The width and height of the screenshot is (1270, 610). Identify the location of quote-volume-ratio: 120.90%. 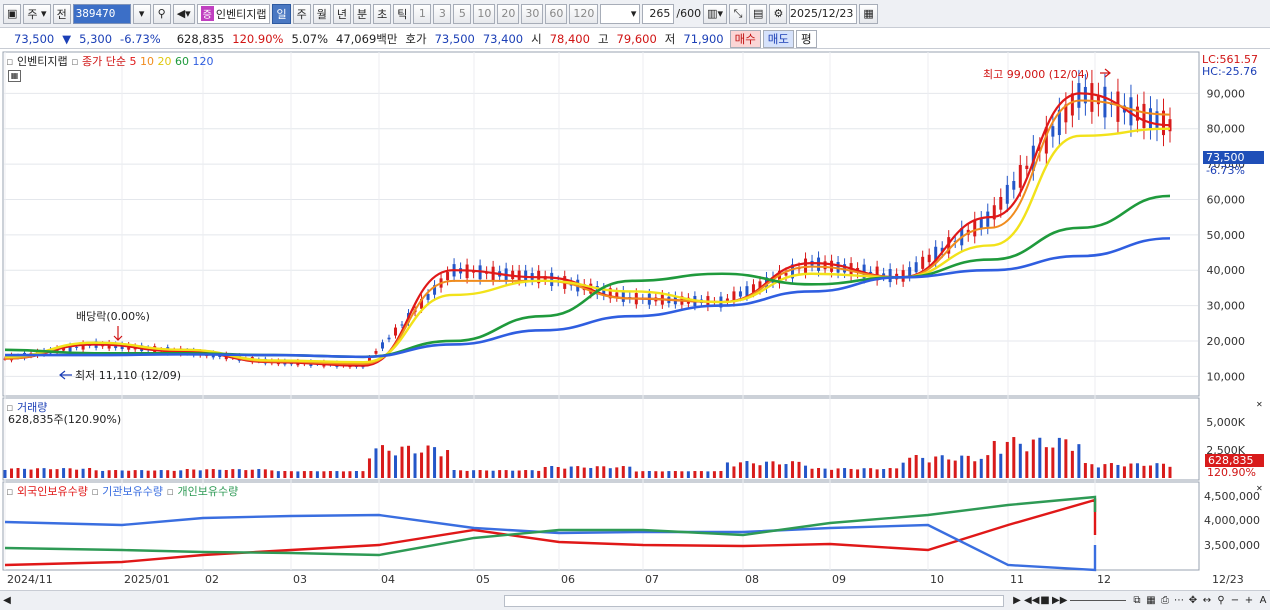
(258, 38).